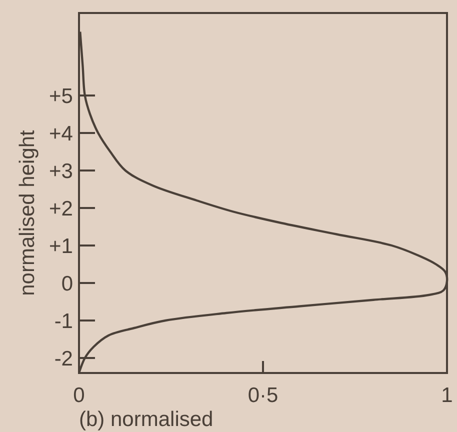 This screenshot has width=457, height=432. What do you see at coordinates (146, 419) in the screenshot?
I see `x-axis-title: (b) normalised` at bounding box center [146, 419].